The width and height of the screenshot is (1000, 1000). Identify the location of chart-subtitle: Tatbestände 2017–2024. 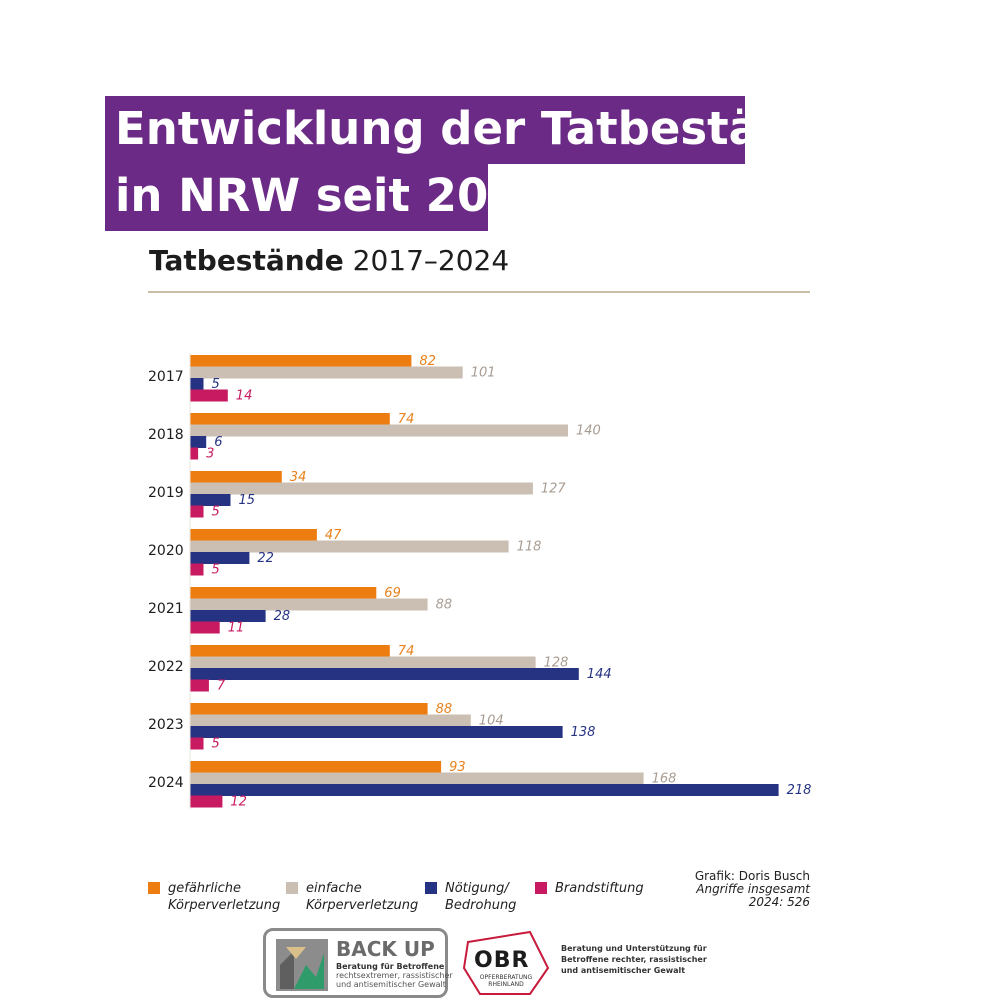
(329, 261).